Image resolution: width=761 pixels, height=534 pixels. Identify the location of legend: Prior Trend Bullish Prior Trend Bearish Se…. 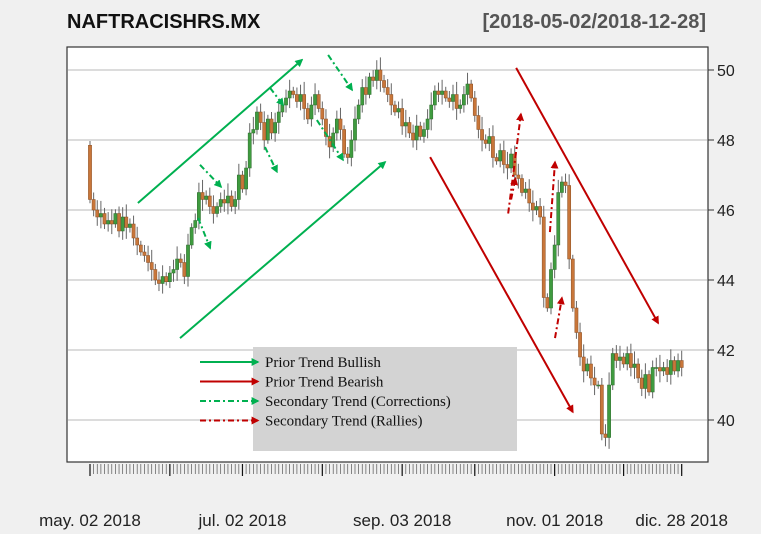
(358, 399).